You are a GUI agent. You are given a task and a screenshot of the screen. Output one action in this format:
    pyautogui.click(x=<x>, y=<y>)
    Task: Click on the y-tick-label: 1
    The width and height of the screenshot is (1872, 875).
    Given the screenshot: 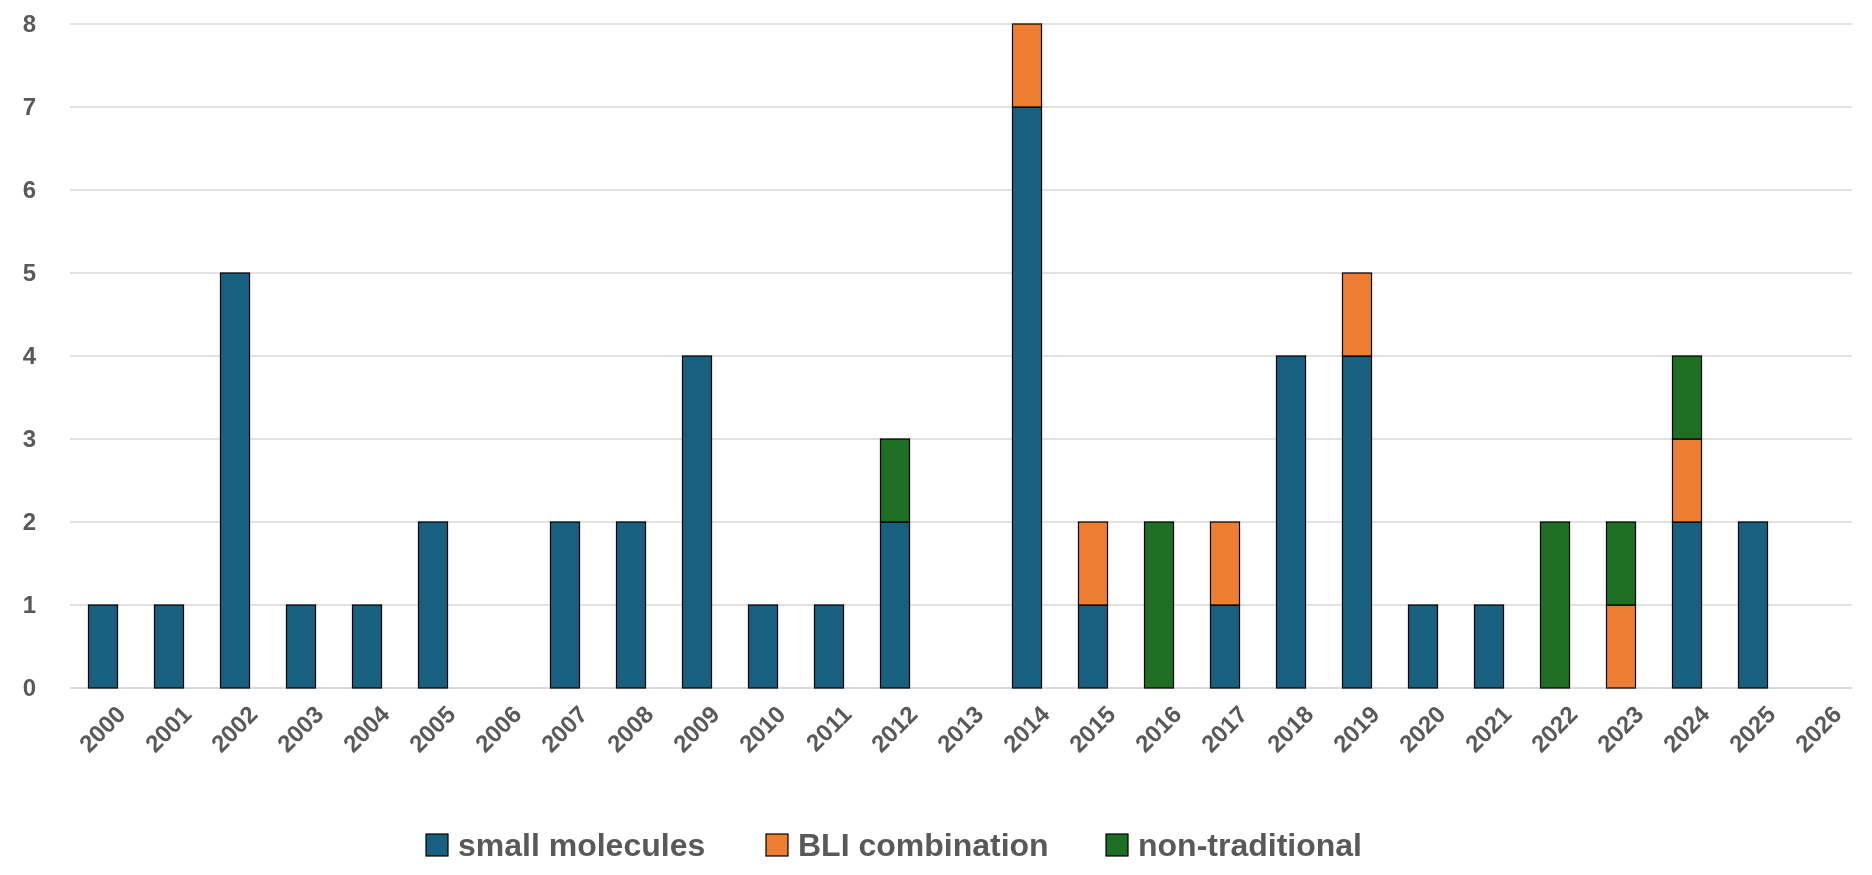 What is the action you would take?
    pyautogui.click(x=29, y=605)
    